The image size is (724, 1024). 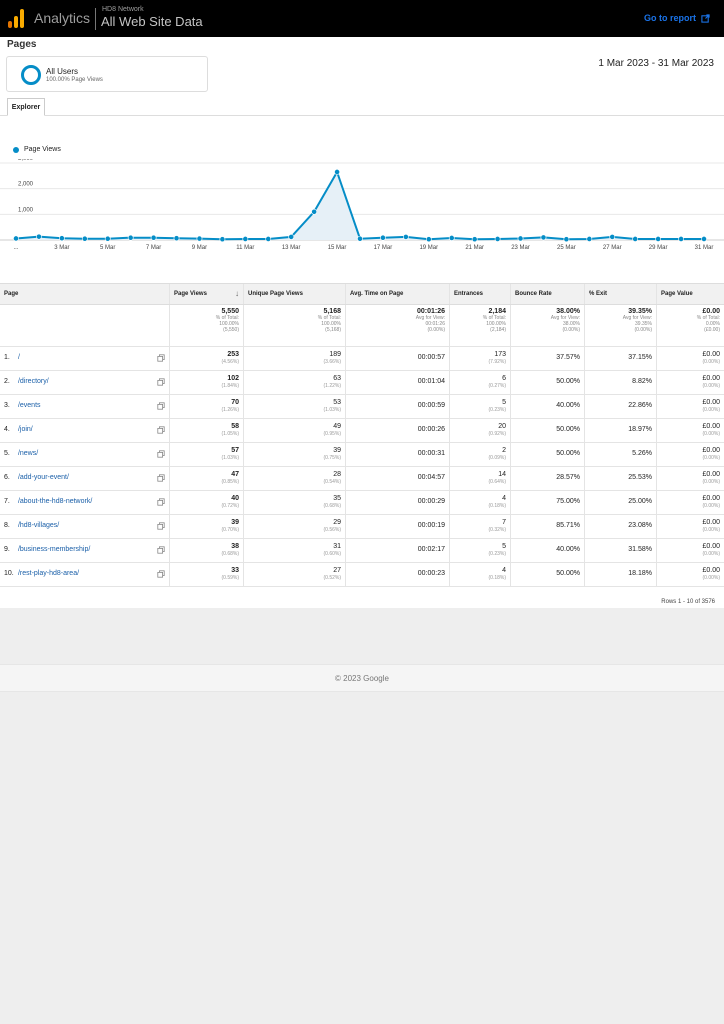 What do you see at coordinates (18, 357) in the screenshot?
I see `page-link: /` at bounding box center [18, 357].